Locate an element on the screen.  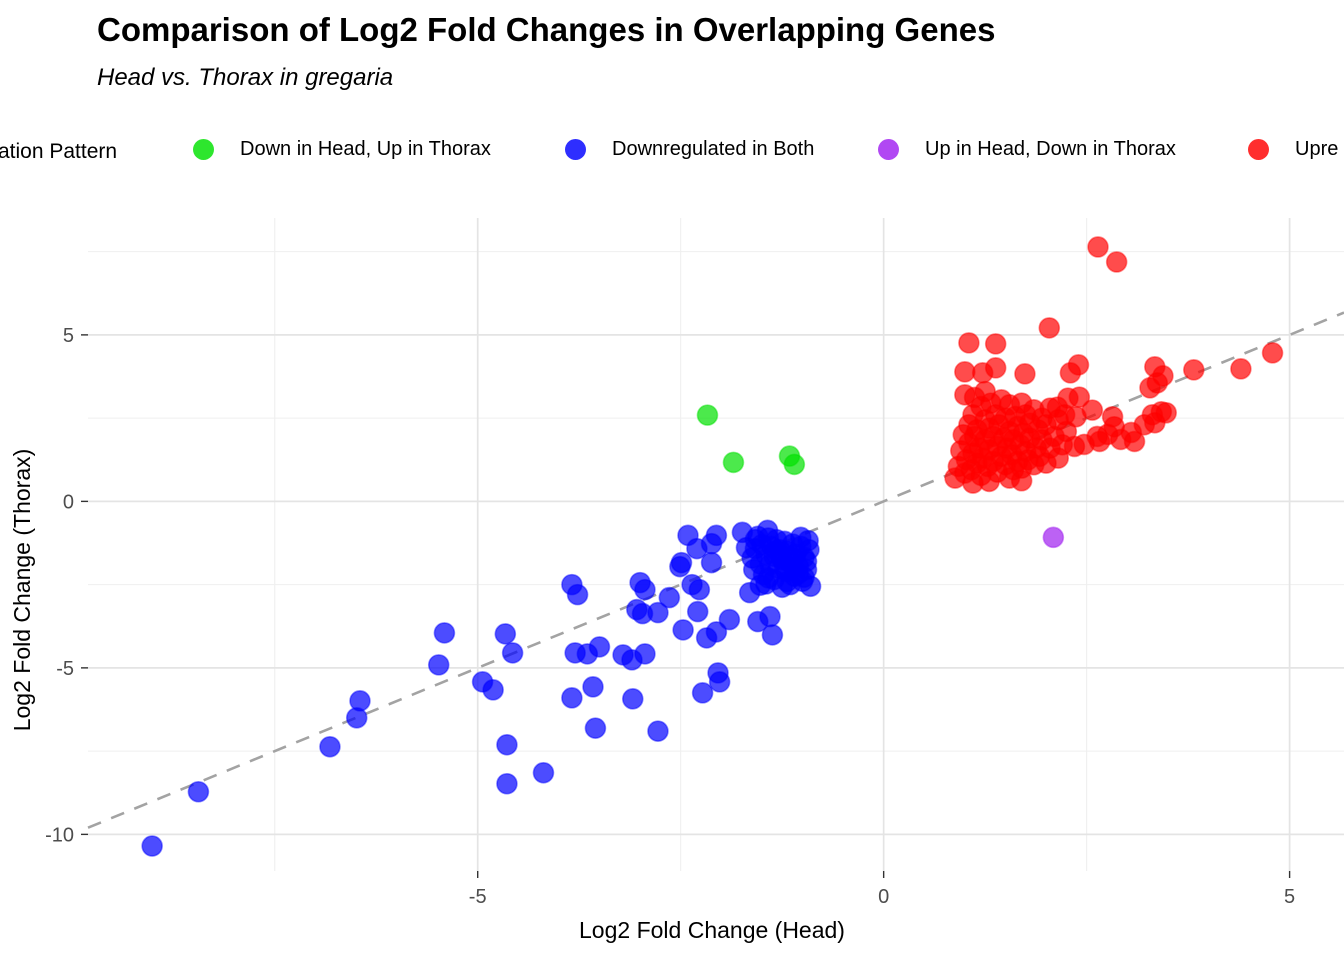
chart-subtitle: Head vs. Thorax in gregaria is located at coordinates (245, 77).